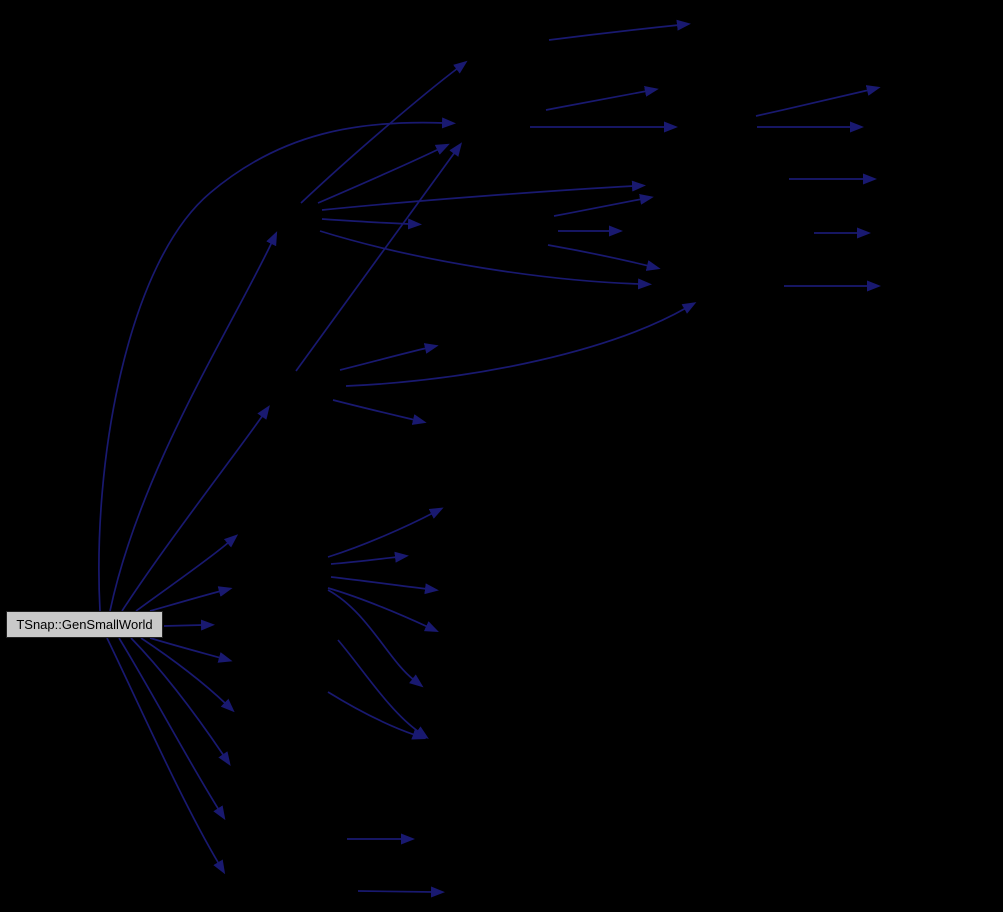 This screenshot has width=1003, height=912. What do you see at coordinates (383, 173) in the screenshot?
I see `edge-a-to-n2` at bounding box center [383, 173].